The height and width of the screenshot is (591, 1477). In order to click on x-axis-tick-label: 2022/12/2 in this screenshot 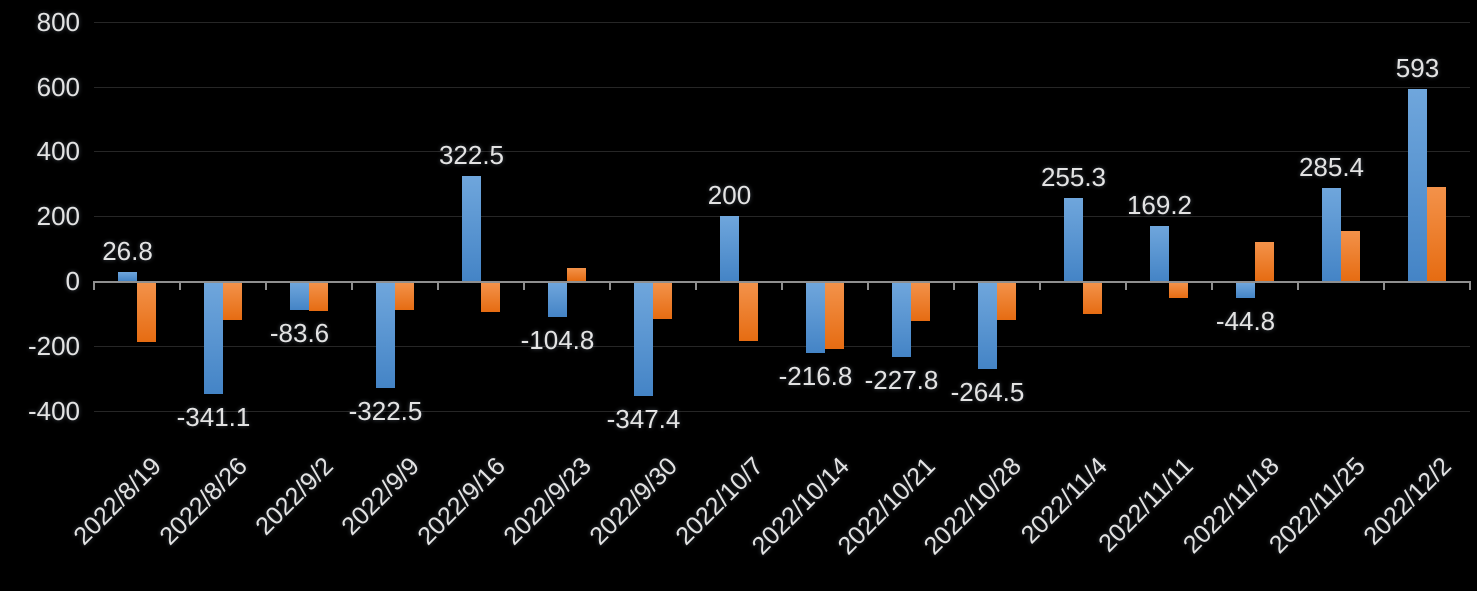, I will do `click(1407, 501)`.